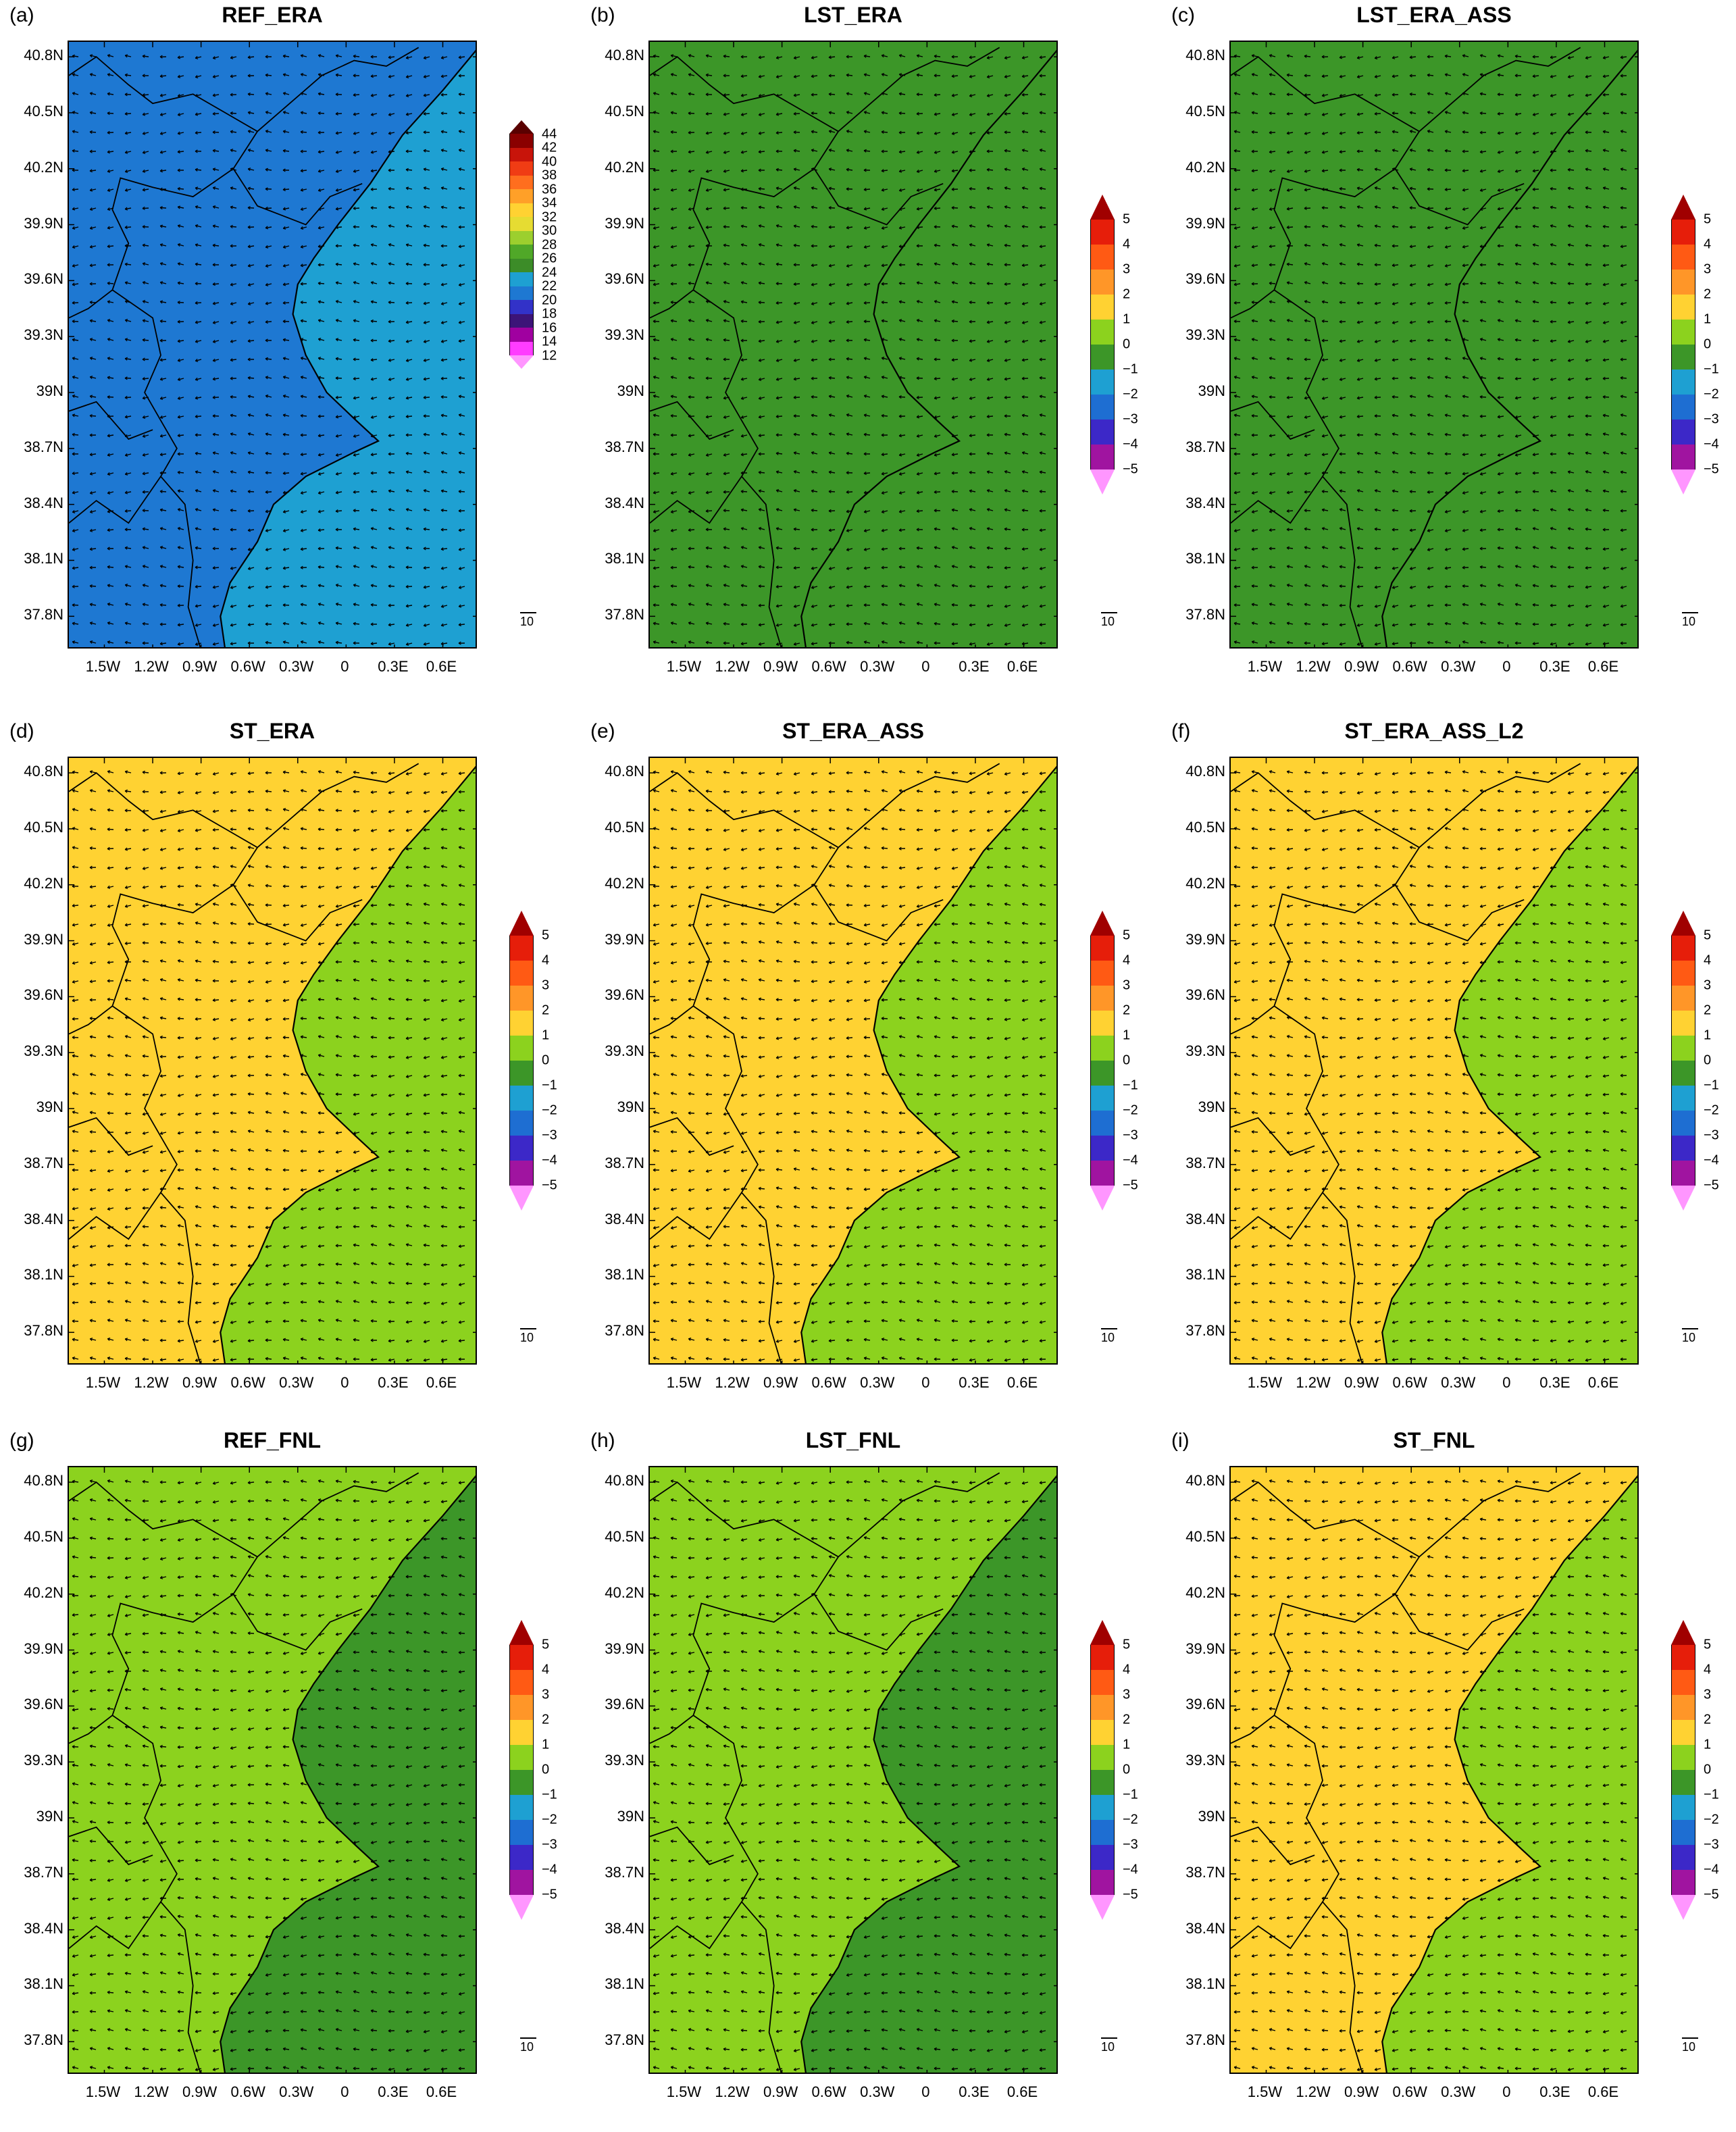  What do you see at coordinates (1690, 2045) in the screenshot?
I see `reference-vector: 10` at bounding box center [1690, 2045].